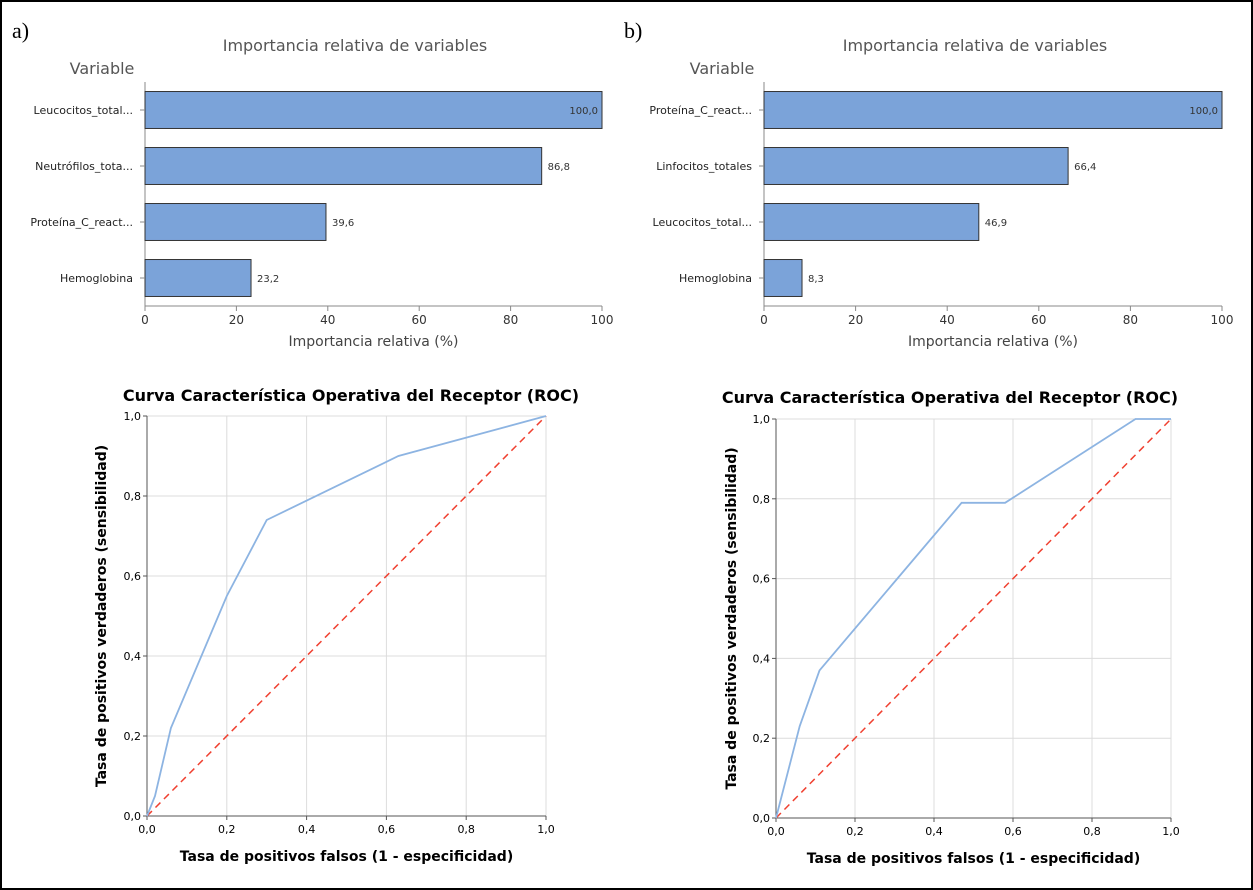 The width and height of the screenshot is (1253, 890). I want to click on data-label: 46,9, so click(996, 223).